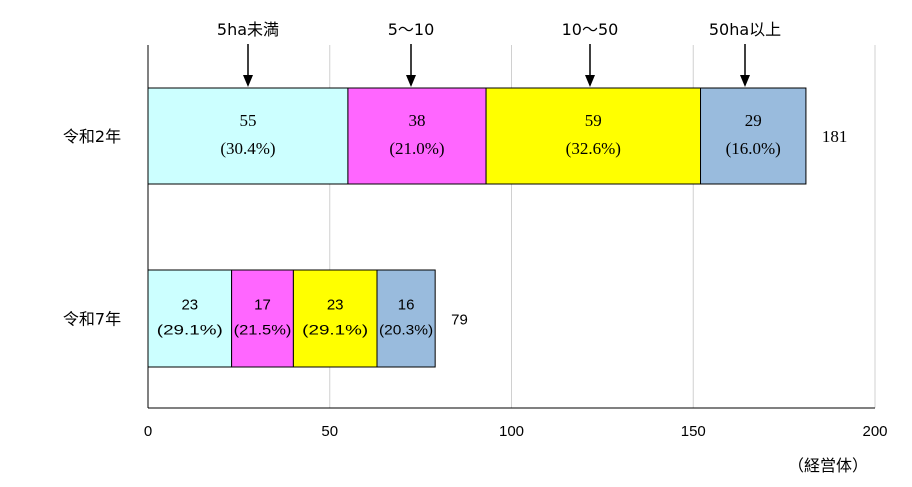  Describe the element at coordinates (693, 431) in the screenshot. I see `x-tick-label-150: 150` at that location.